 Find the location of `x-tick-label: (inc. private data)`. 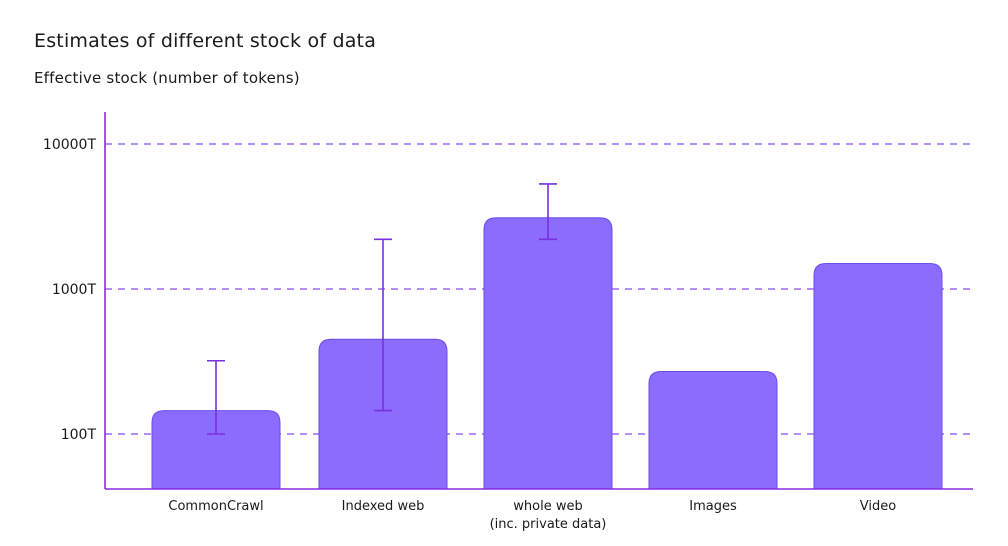

x-tick-label: (inc. private data) is located at coordinates (548, 524).